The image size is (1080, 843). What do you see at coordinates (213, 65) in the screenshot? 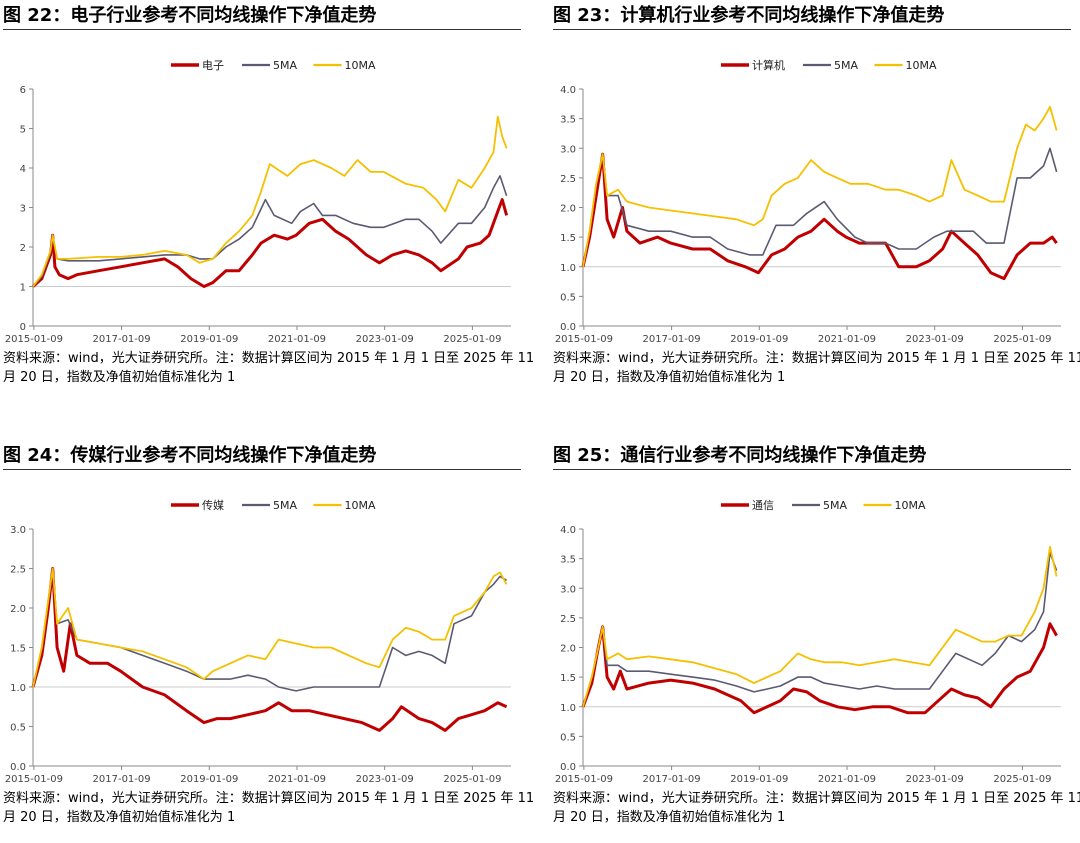
I see `legend-label-main: 电子` at bounding box center [213, 65].